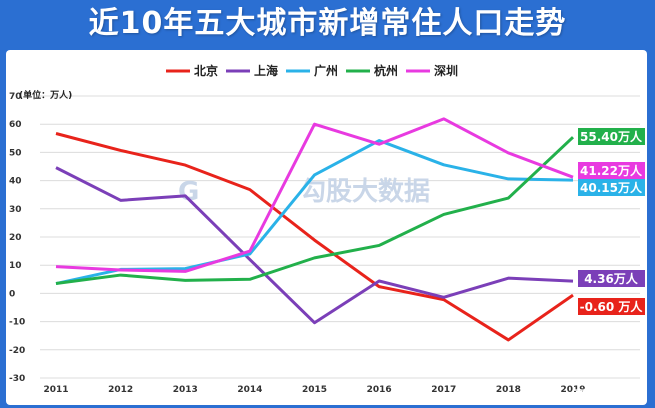 This screenshot has width=655, height=408. What do you see at coordinates (508, 390) in the screenshot?
I see `x-tick-label: 2018` at bounding box center [508, 390].